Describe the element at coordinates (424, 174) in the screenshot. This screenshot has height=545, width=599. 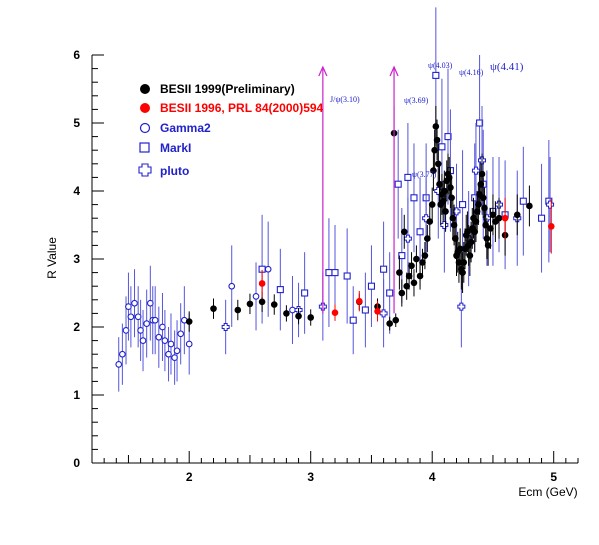
I see `resonance-label: ψ(3.77)` at that location.